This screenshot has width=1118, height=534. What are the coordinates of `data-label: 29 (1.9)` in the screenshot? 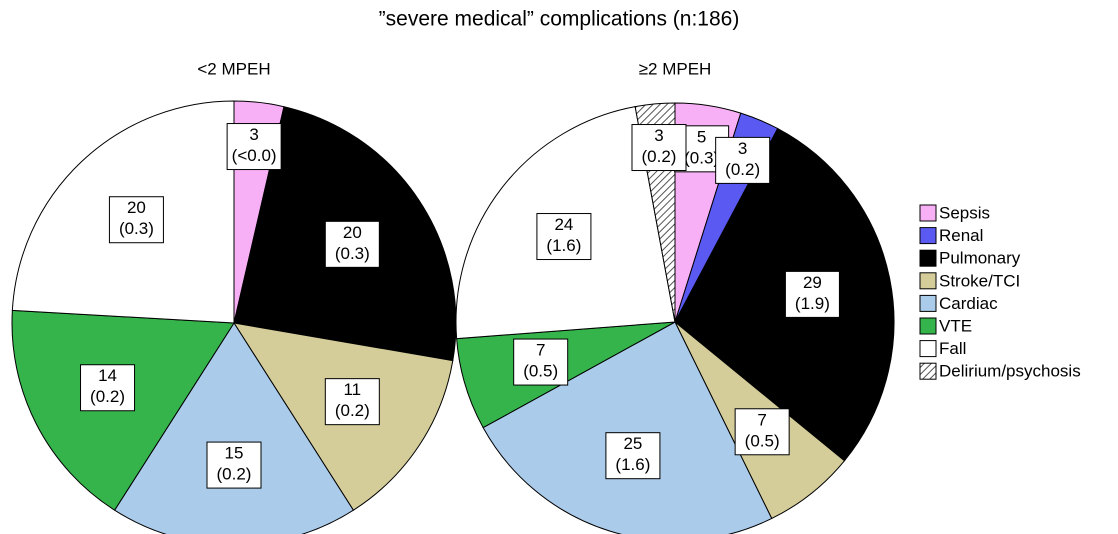 It's located at (812, 294).